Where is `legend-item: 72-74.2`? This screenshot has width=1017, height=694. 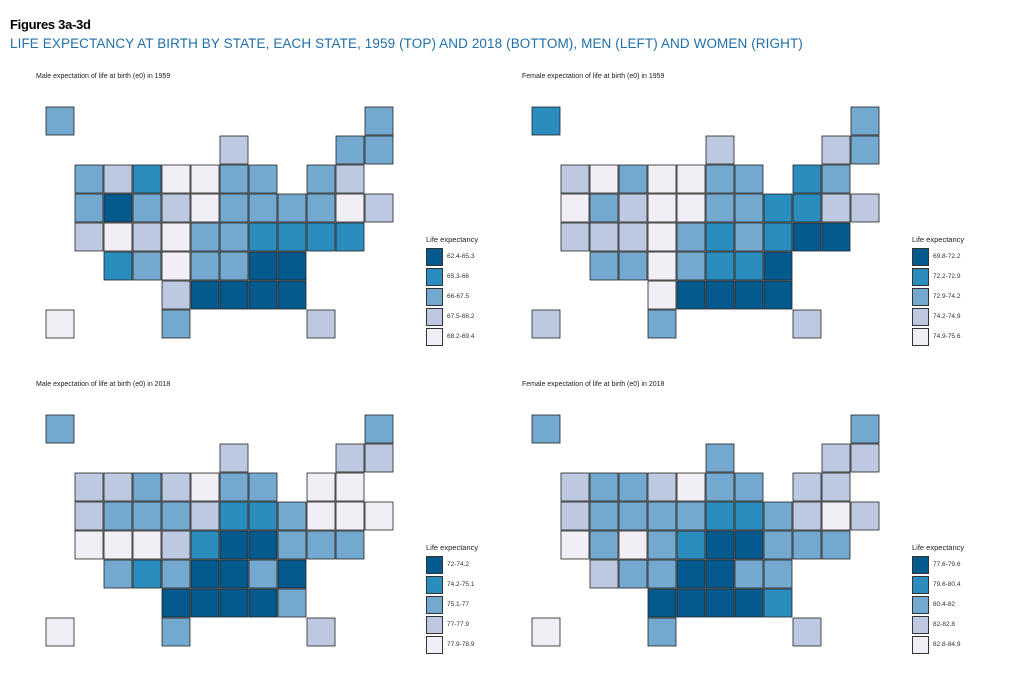 legend-item: 72-74.2 is located at coordinates (452, 564).